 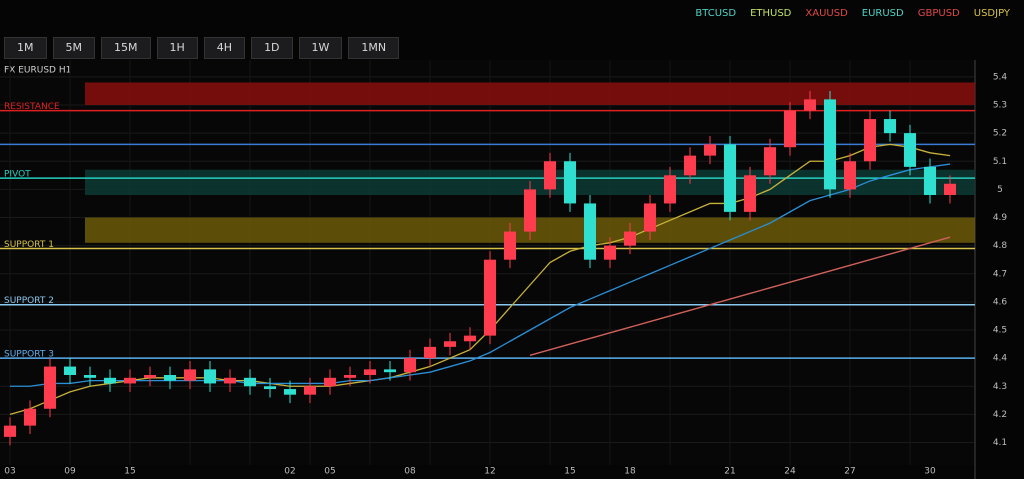 What do you see at coordinates (73, 48) in the screenshot?
I see `timeframe-button: 5M` at bounding box center [73, 48].